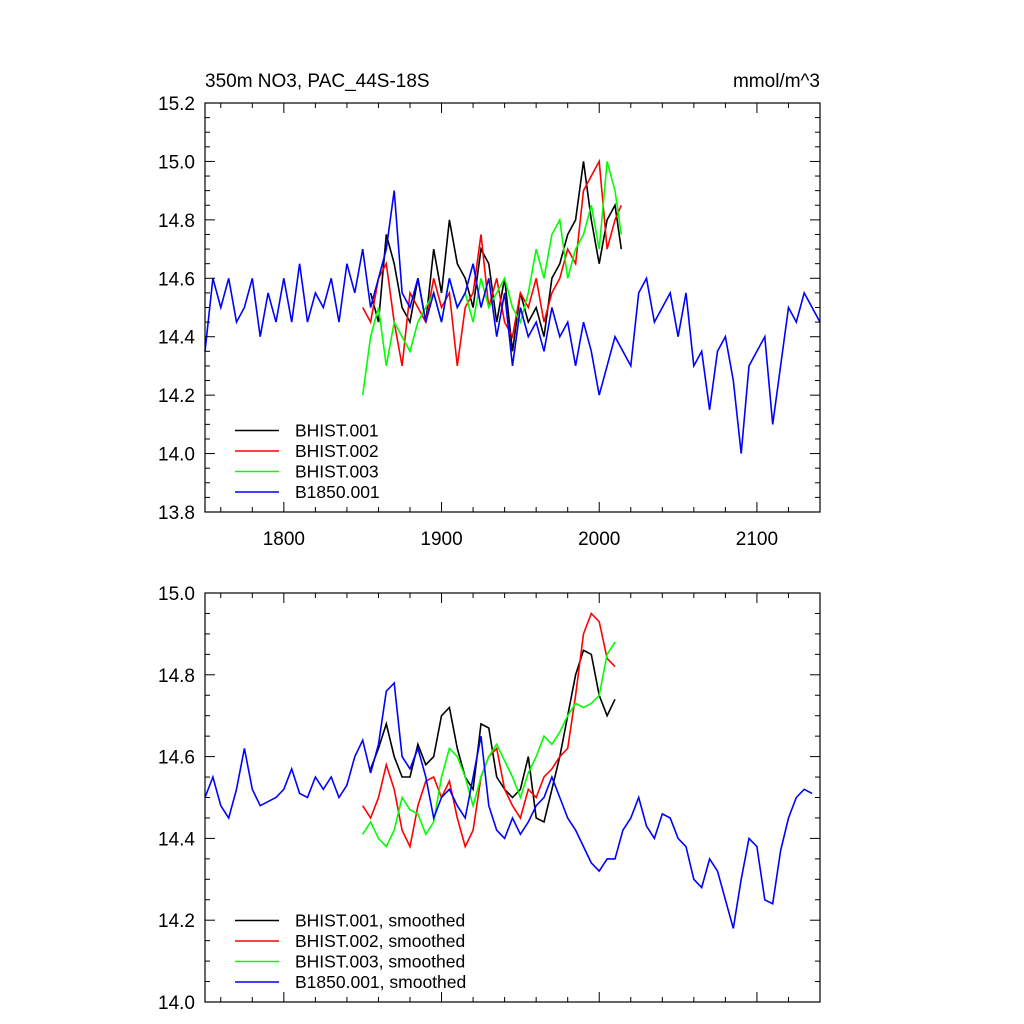 The width and height of the screenshot is (1024, 1024). Describe the element at coordinates (176, 338) in the screenshot. I see `top-y-tick-label: 14.4` at that location.